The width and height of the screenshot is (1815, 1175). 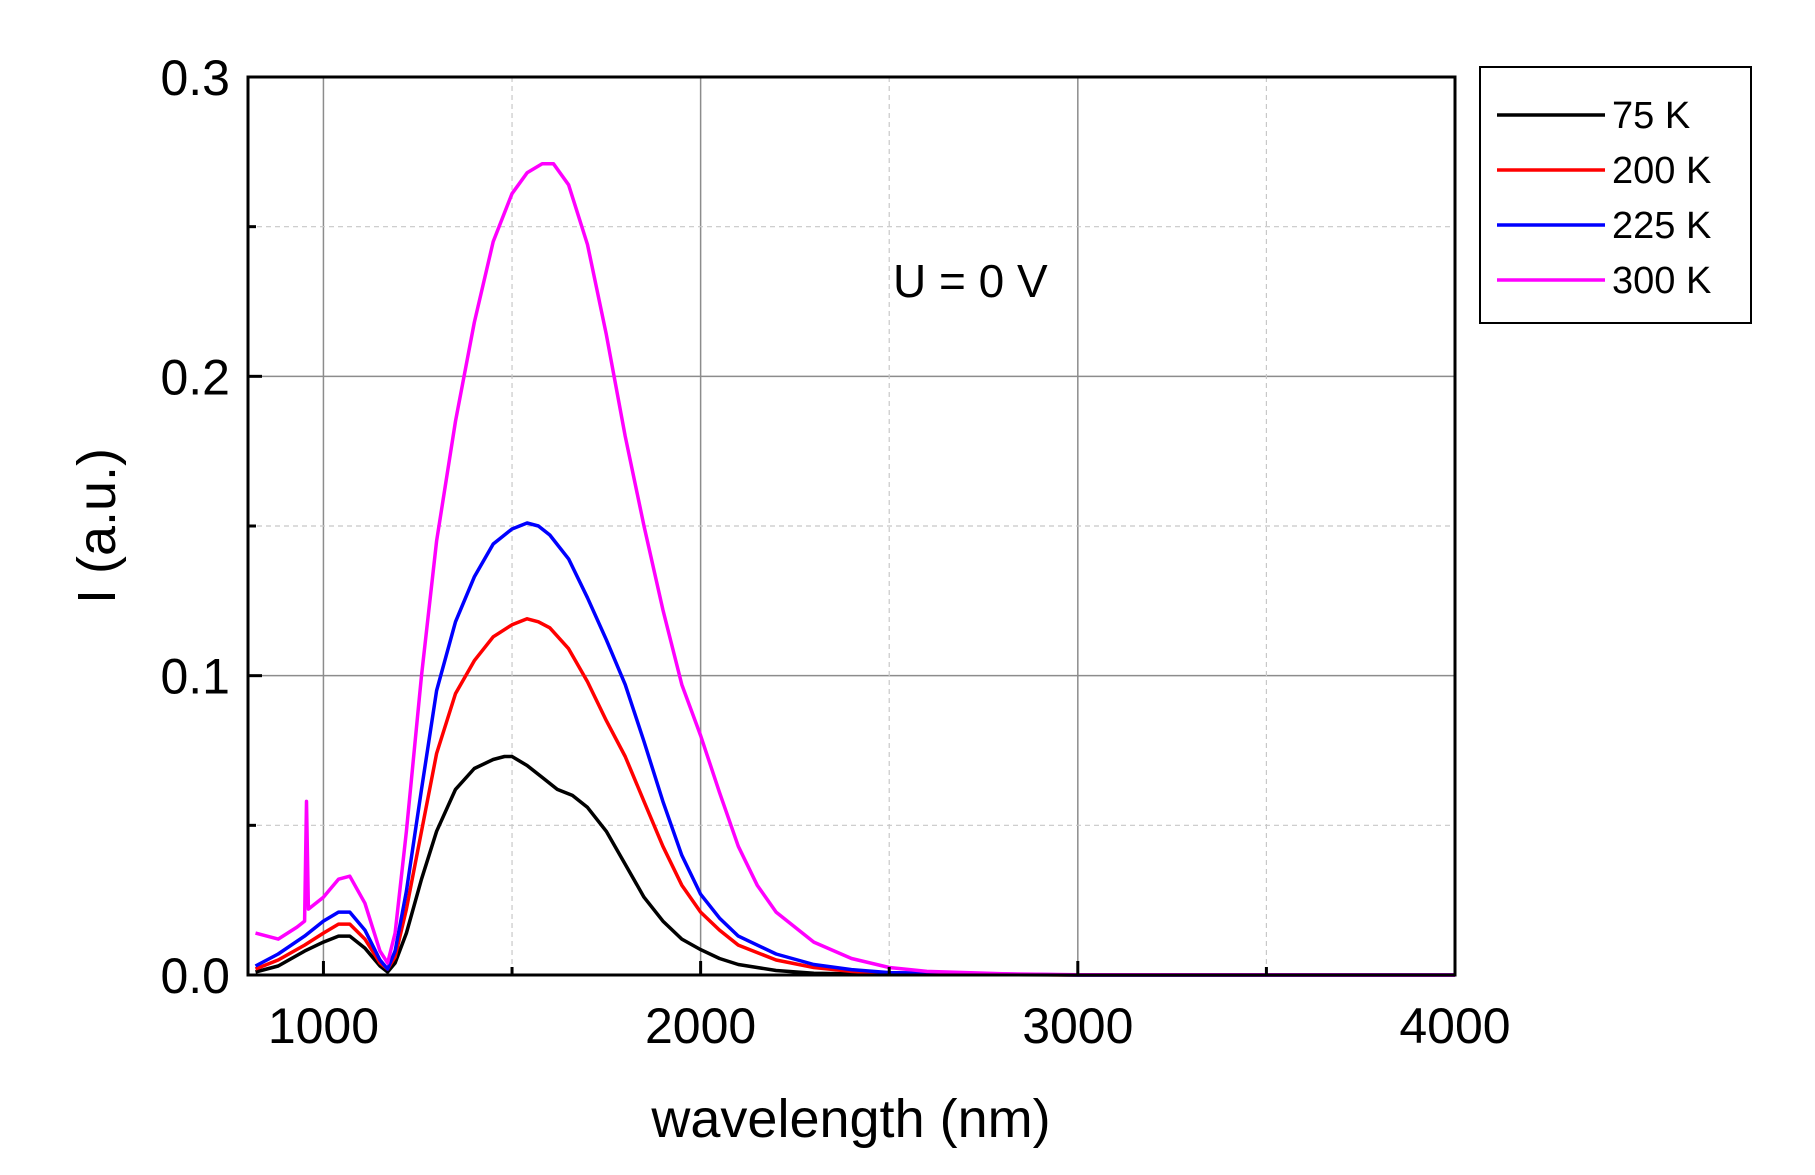 What do you see at coordinates (1661, 226) in the screenshot?
I see `legend-label: 225 K` at bounding box center [1661, 226].